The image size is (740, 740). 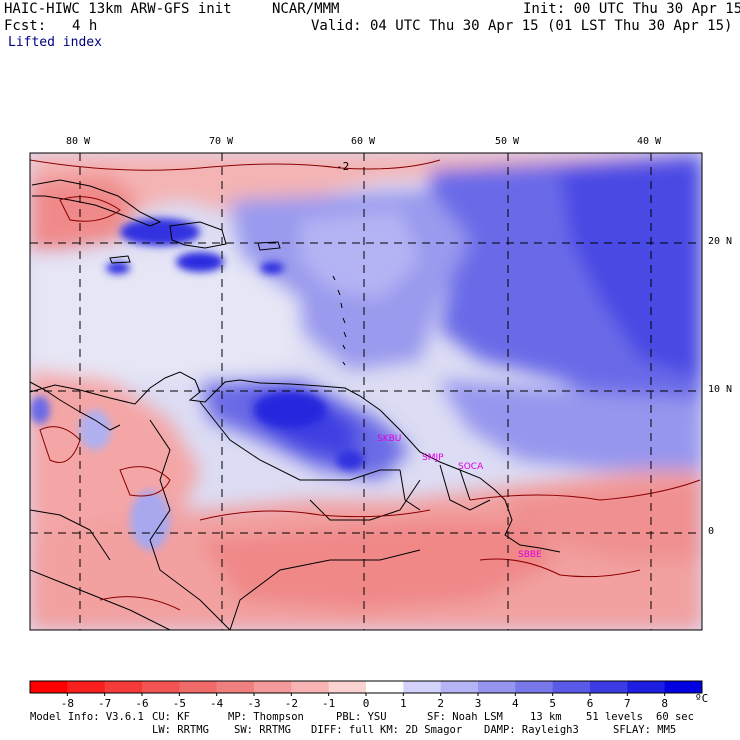 I want to click on lat-label: 0, so click(x=711, y=531).